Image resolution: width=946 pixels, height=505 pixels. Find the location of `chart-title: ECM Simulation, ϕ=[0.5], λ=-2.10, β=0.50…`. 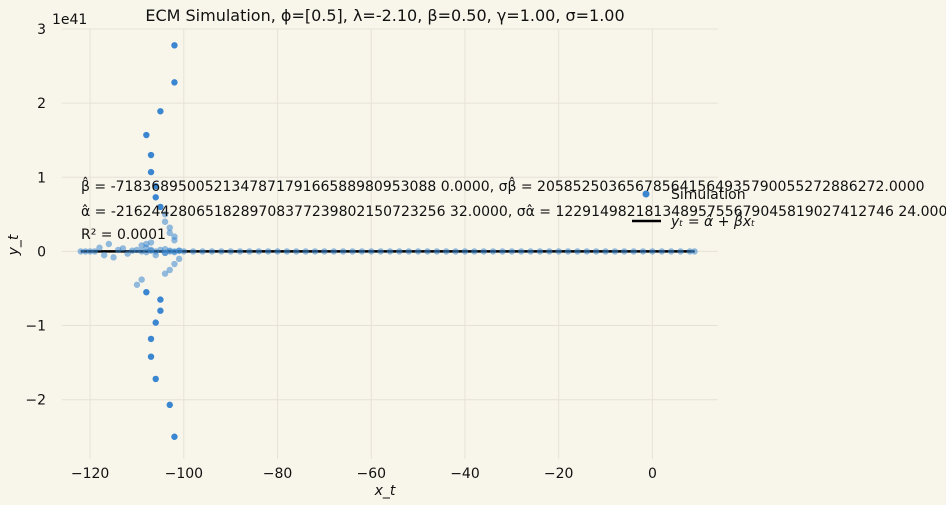

chart-title: ECM Simulation, ϕ=[0.5], λ=-2.10, β=0.50… is located at coordinates (384, 15).